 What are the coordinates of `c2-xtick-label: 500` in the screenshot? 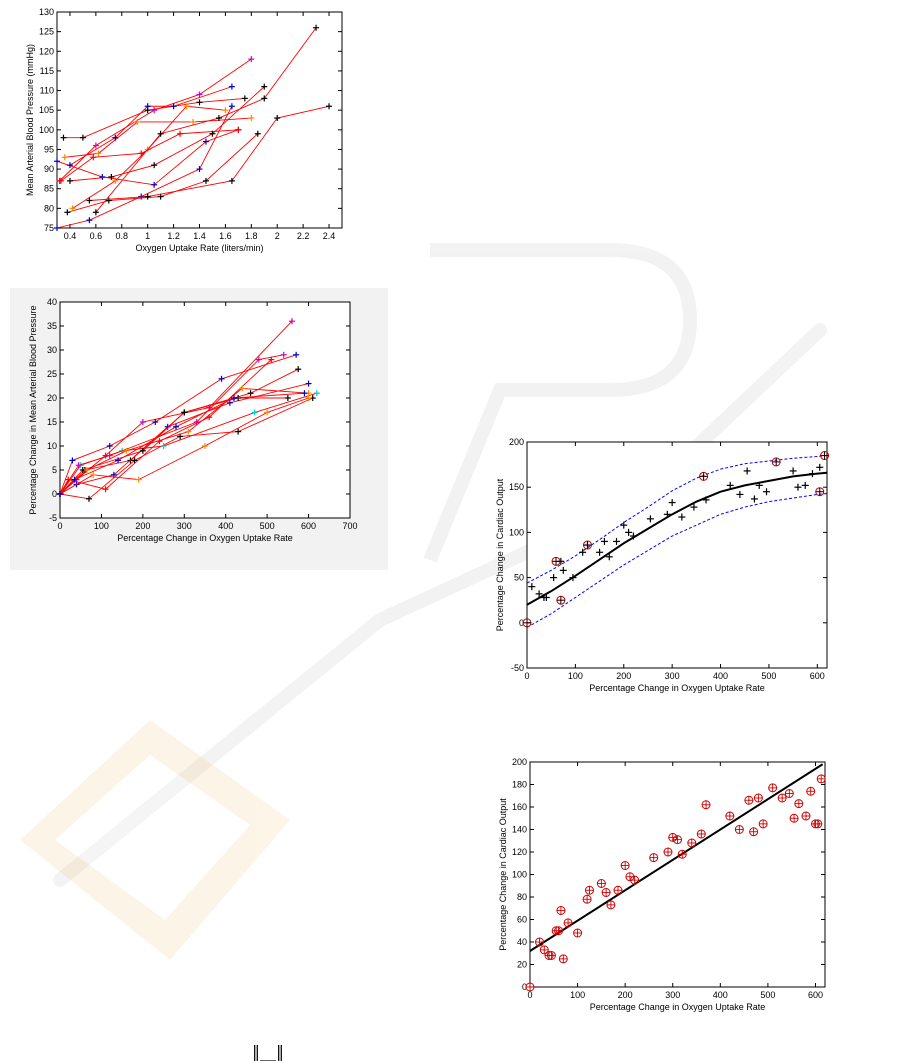 It's located at (267, 526).